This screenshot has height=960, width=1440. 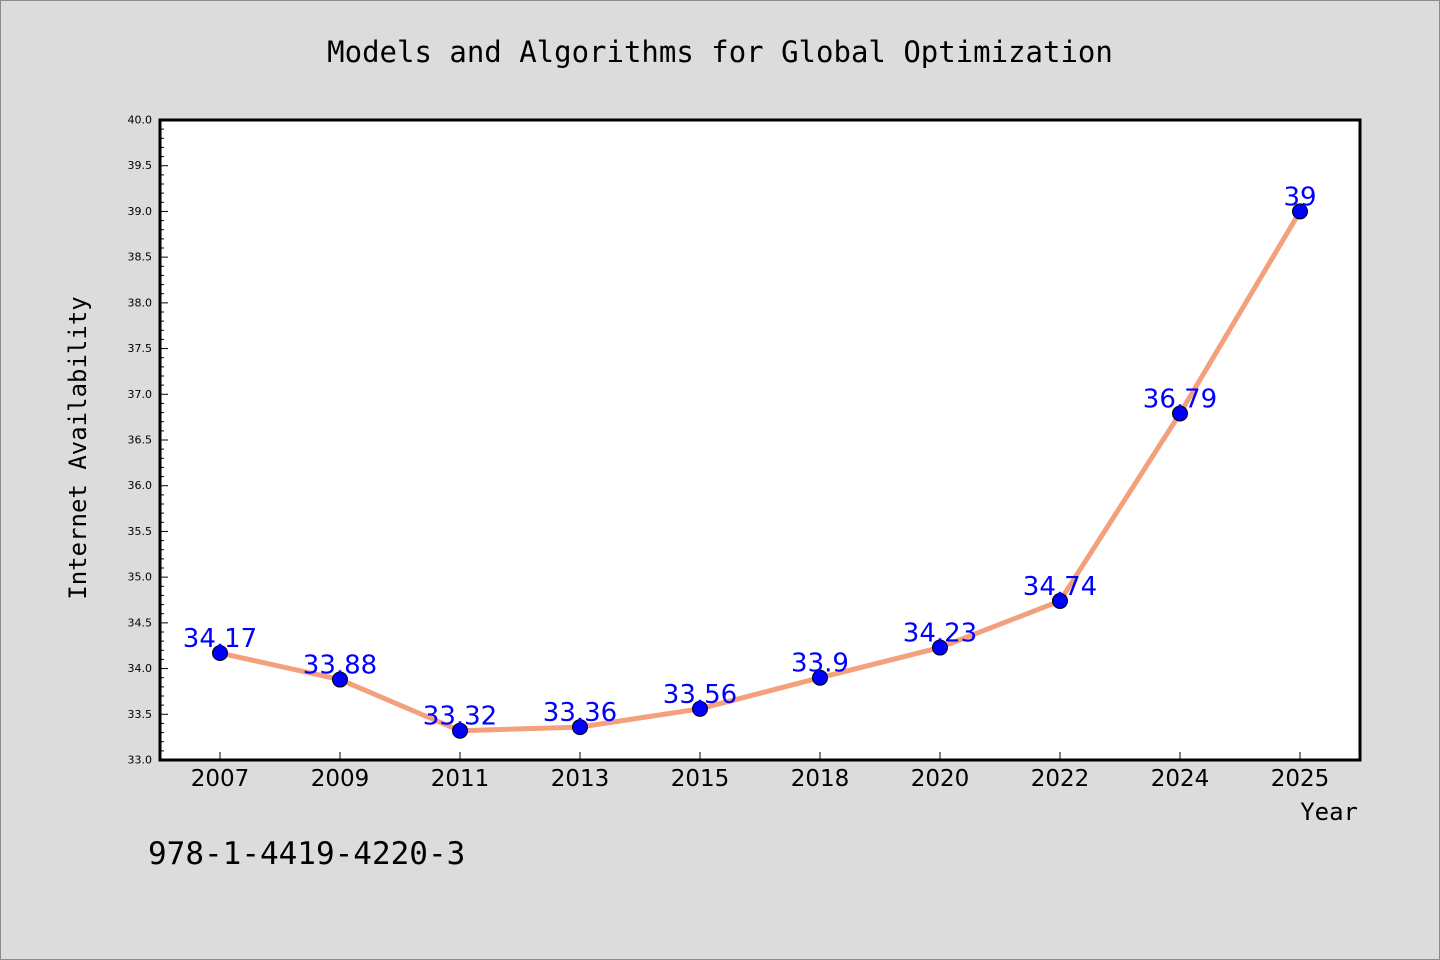 I want to click on data-label: 33.32, so click(x=460, y=717).